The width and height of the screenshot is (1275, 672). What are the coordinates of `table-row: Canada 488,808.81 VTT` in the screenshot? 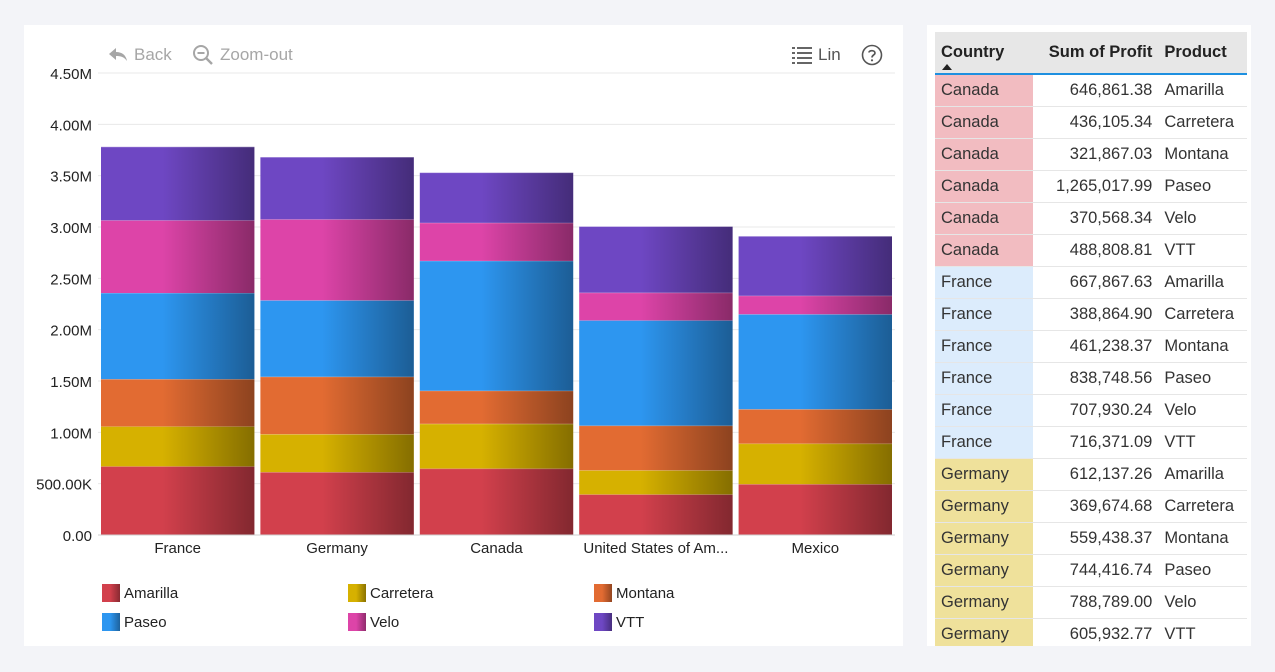 It's located at (1091, 250).